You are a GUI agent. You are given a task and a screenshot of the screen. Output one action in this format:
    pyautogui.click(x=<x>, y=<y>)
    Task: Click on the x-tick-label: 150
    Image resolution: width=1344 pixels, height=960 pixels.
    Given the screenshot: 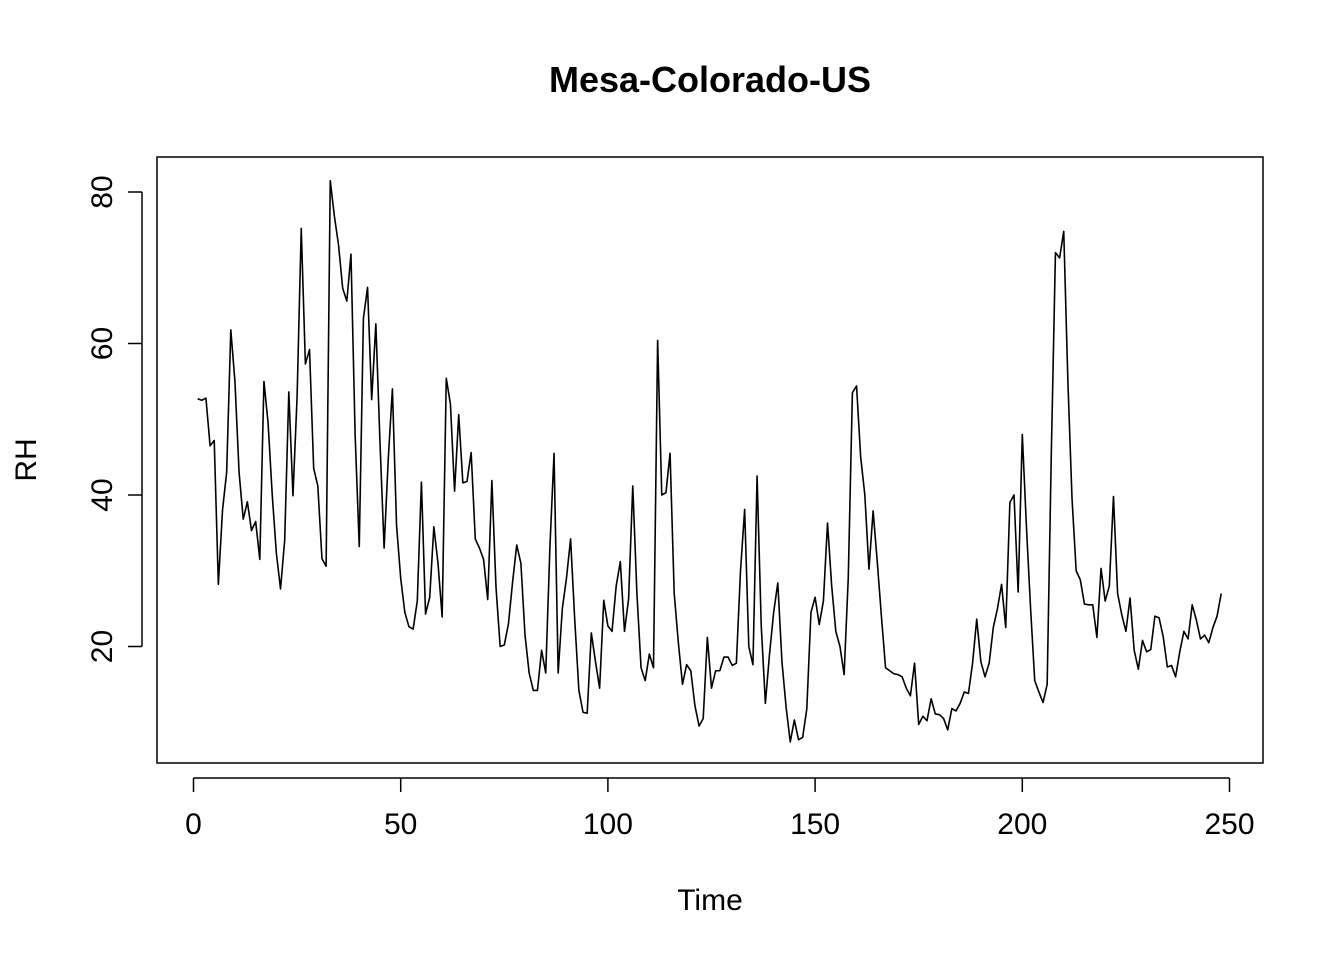 What is the action you would take?
    pyautogui.click(x=815, y=824)
    